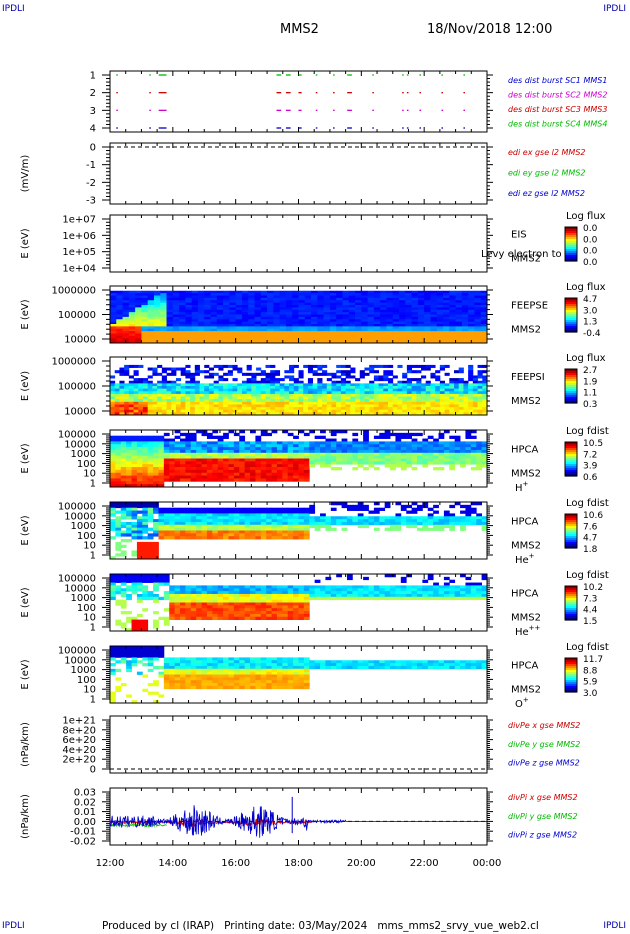  I want to click on hpca-he-colorbar-cell, so click(571, 543).